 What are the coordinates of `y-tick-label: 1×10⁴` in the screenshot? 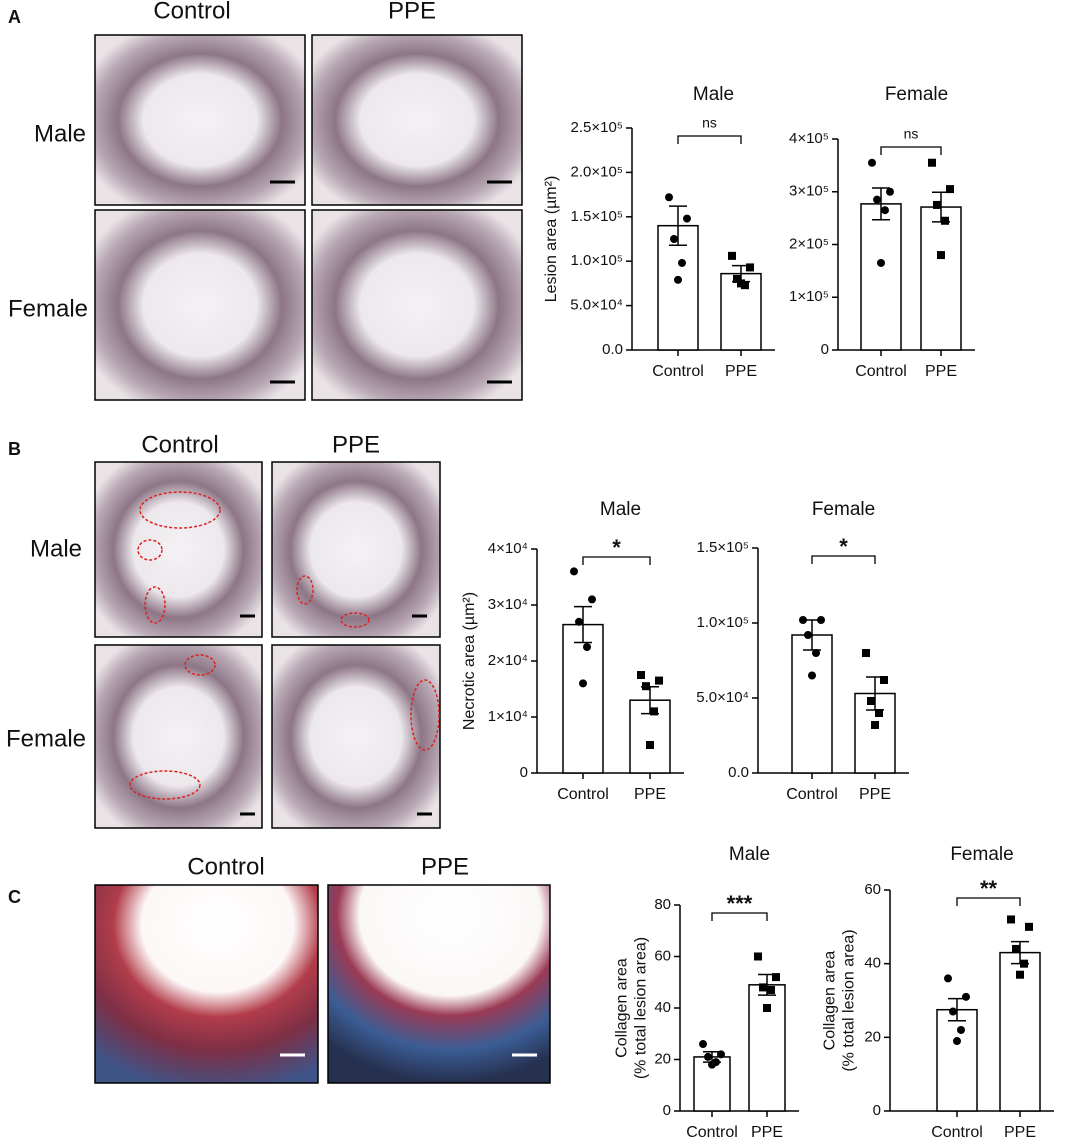 It's located at (508, 716).